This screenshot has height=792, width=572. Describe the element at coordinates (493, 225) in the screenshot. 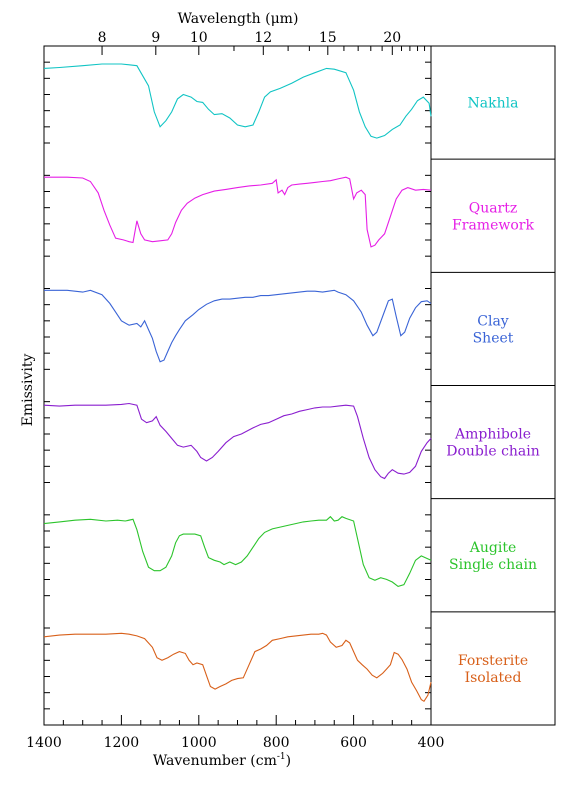

I see `series-label: Framework` at that location.